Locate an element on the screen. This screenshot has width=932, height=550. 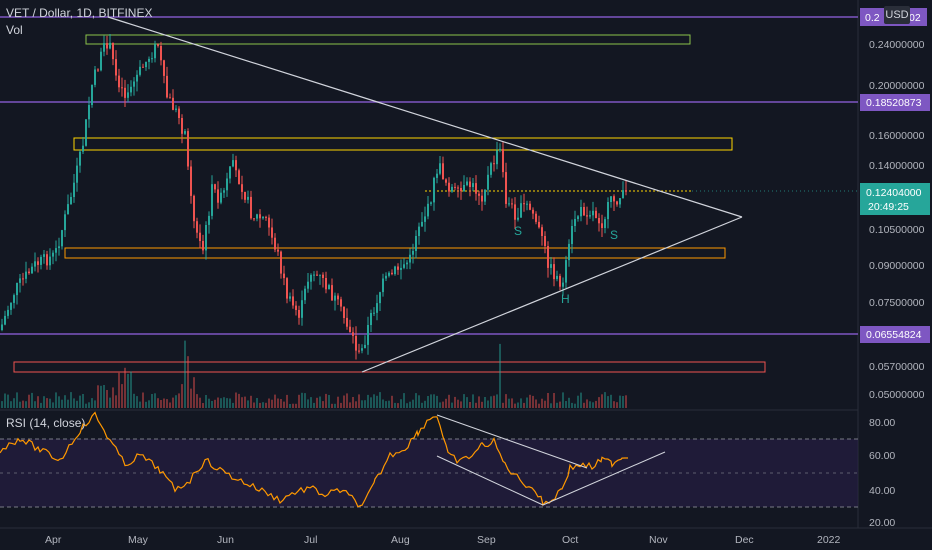
symbol-title: VET / Dollar, 1D, BITFINEX is located at coordinates (79, 13).